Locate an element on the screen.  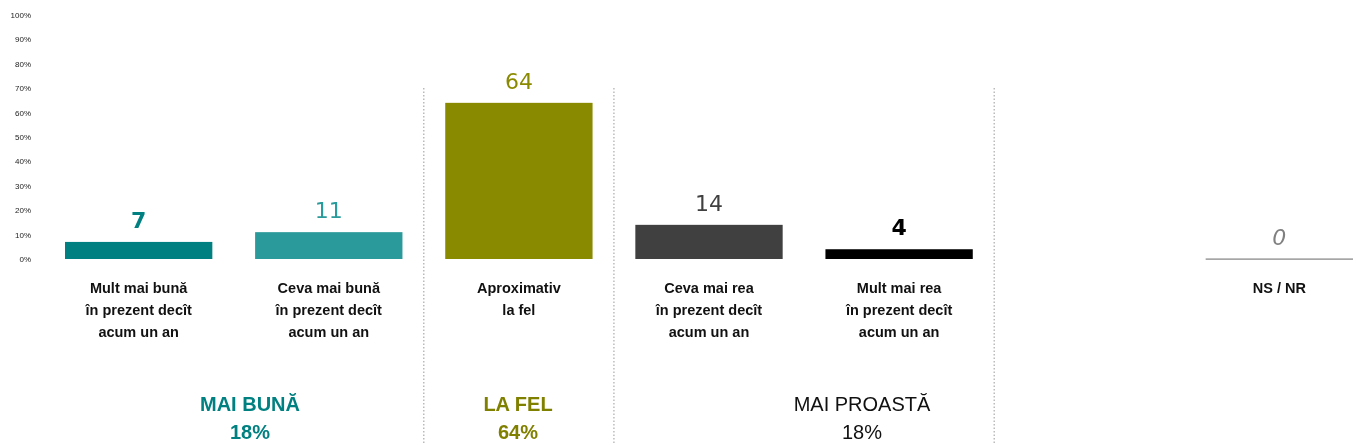
data-label: 4 is located at coordinates (899, 228).